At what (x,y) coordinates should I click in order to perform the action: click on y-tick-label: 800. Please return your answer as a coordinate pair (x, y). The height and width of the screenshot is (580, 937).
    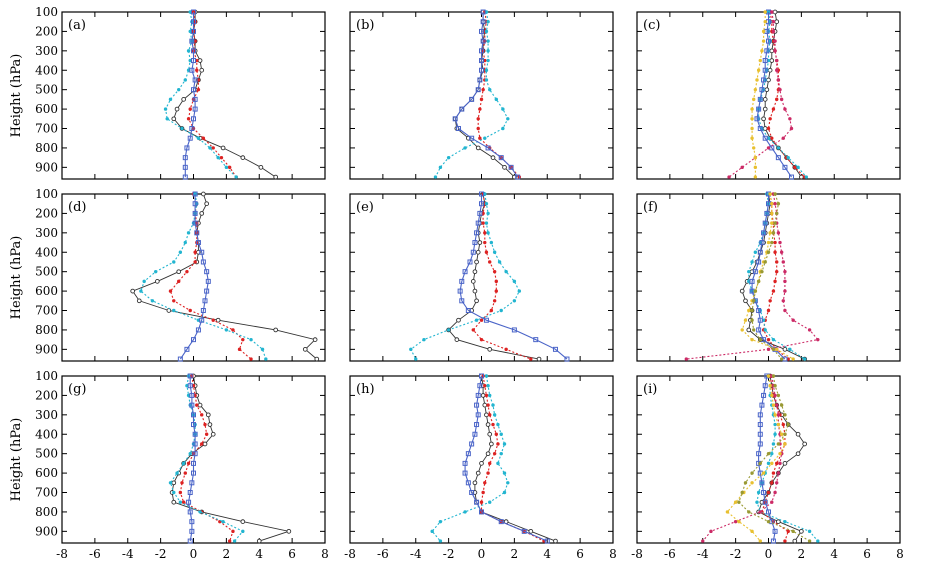
    Looking at the image, I should click on (46, 512).